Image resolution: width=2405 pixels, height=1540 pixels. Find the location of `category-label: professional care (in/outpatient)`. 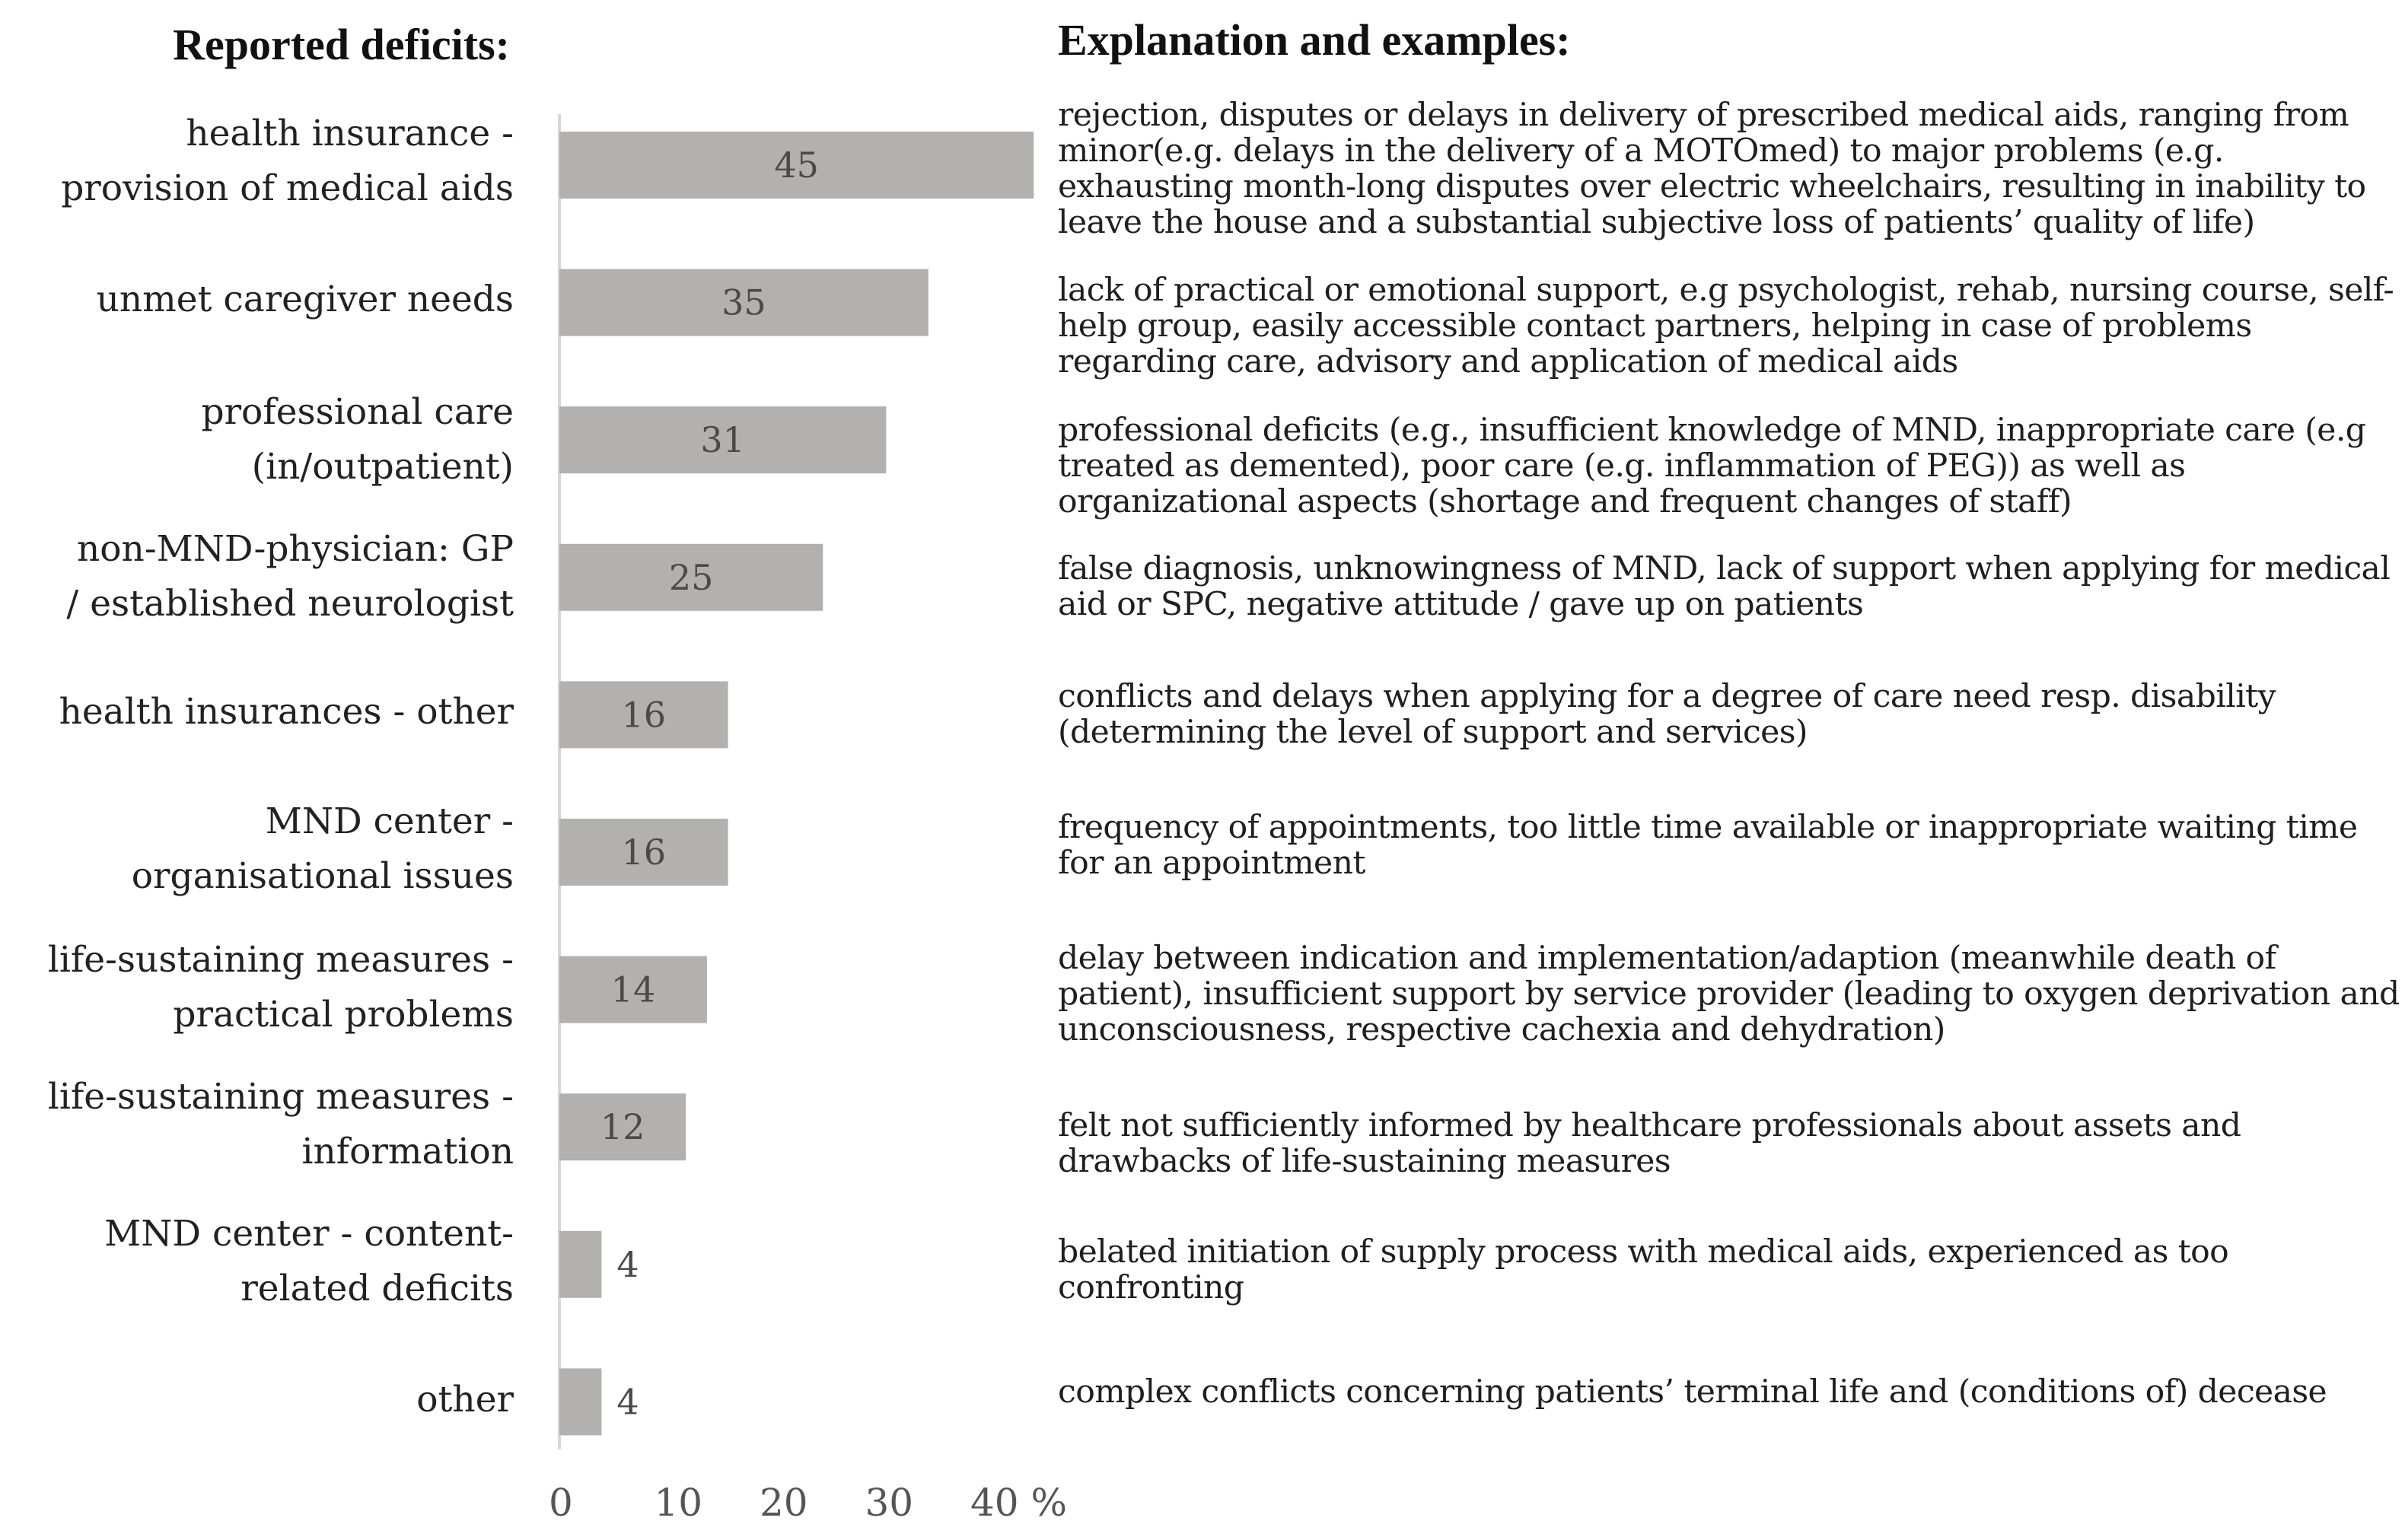

category-label: professional care (in/outpatient) is located at coordinates (357, 439).